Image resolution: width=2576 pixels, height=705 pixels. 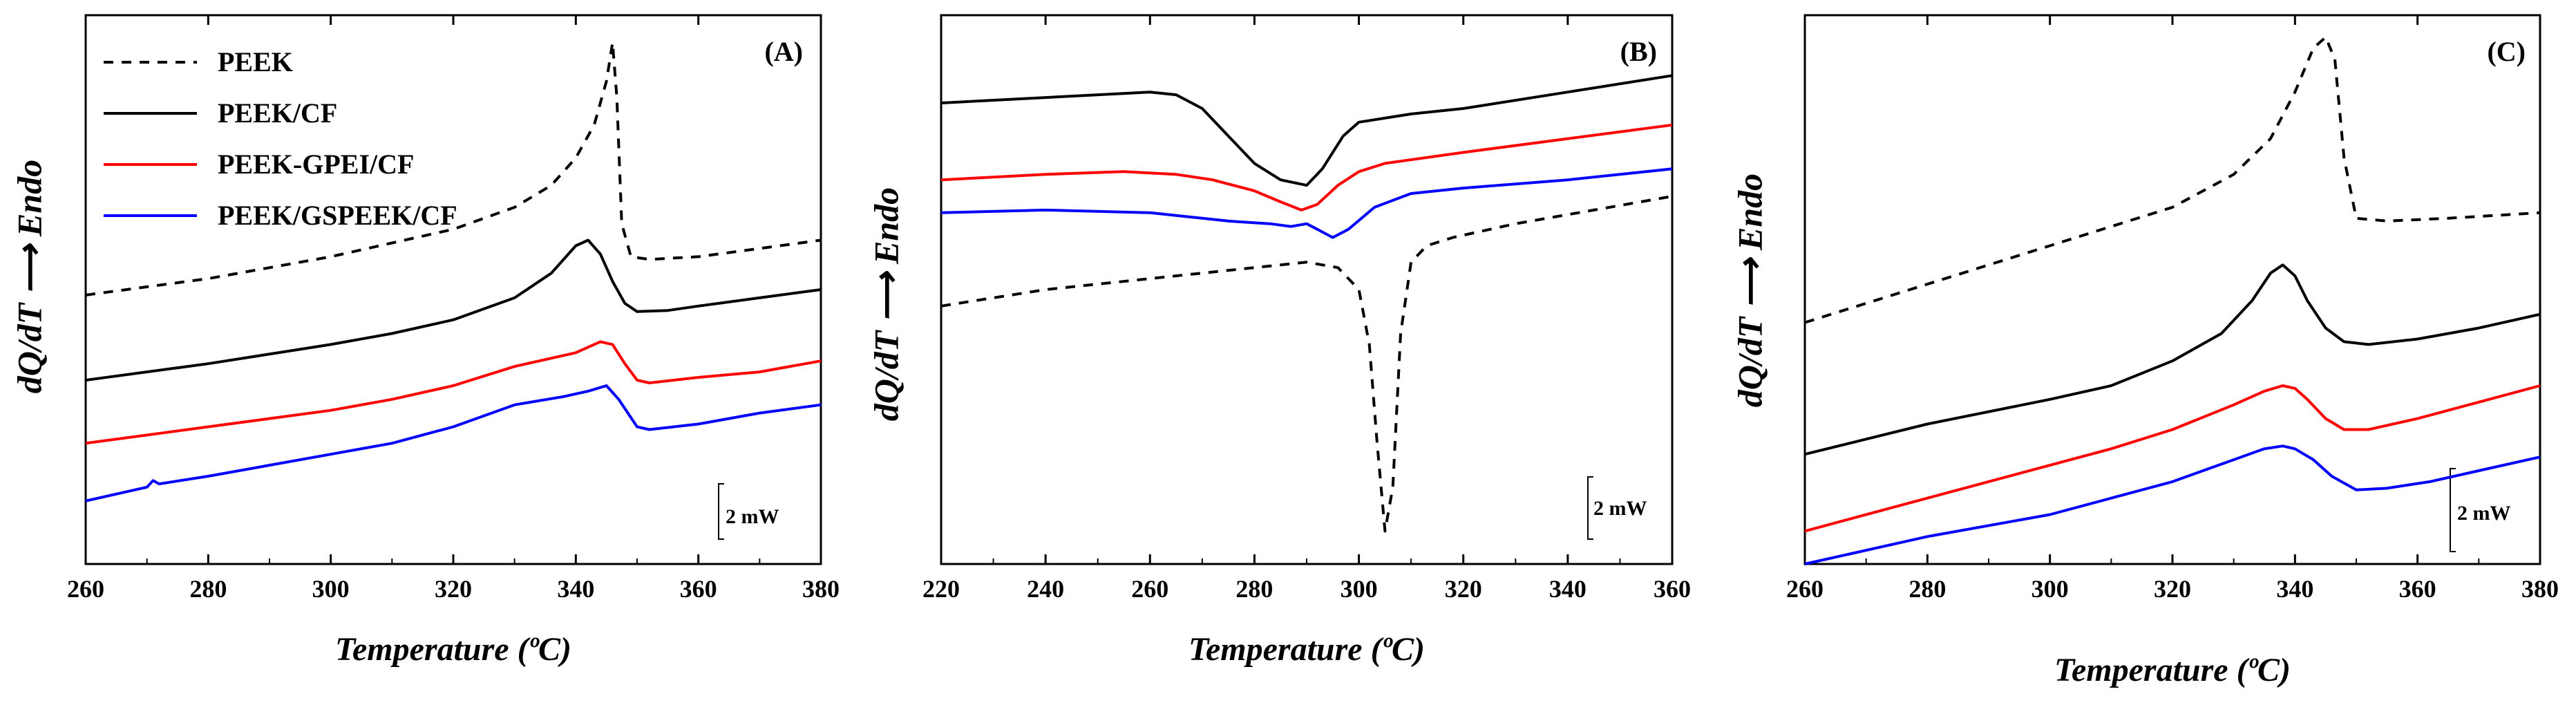 What do you see at coordinates (941, 589) in the screenshot?
I see `x-tick-label: 220` at bounding box center [941, 589].